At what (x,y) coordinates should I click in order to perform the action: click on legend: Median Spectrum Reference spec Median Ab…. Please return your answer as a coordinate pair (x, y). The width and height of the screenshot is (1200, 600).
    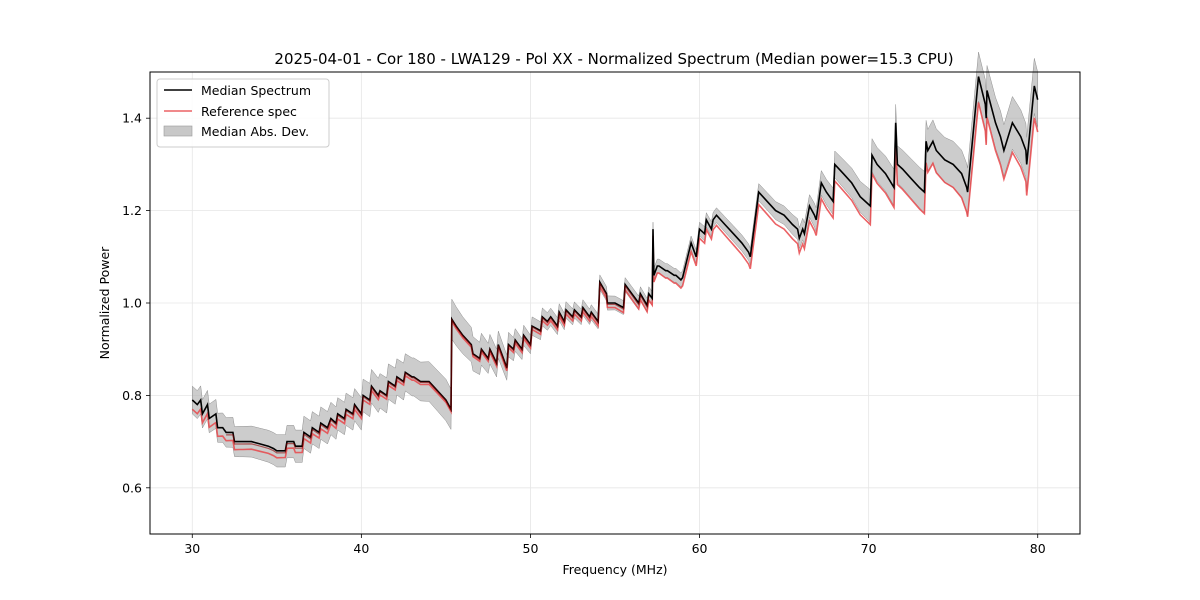
    Looking at the image, I should click on (243, 113).